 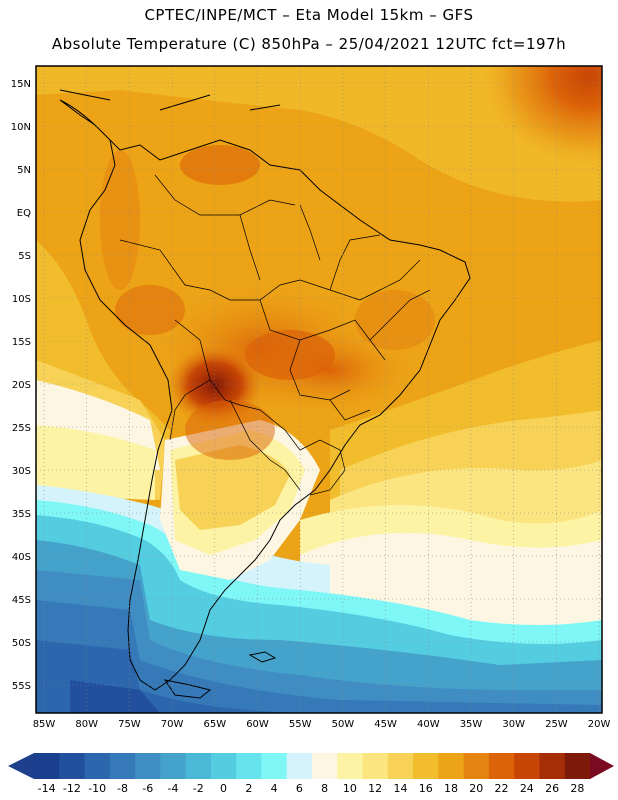 What do you see at coordinates (44, 724) in the screenshot?
I see `longitude-label: 85W` at bounding box center [44, 724].